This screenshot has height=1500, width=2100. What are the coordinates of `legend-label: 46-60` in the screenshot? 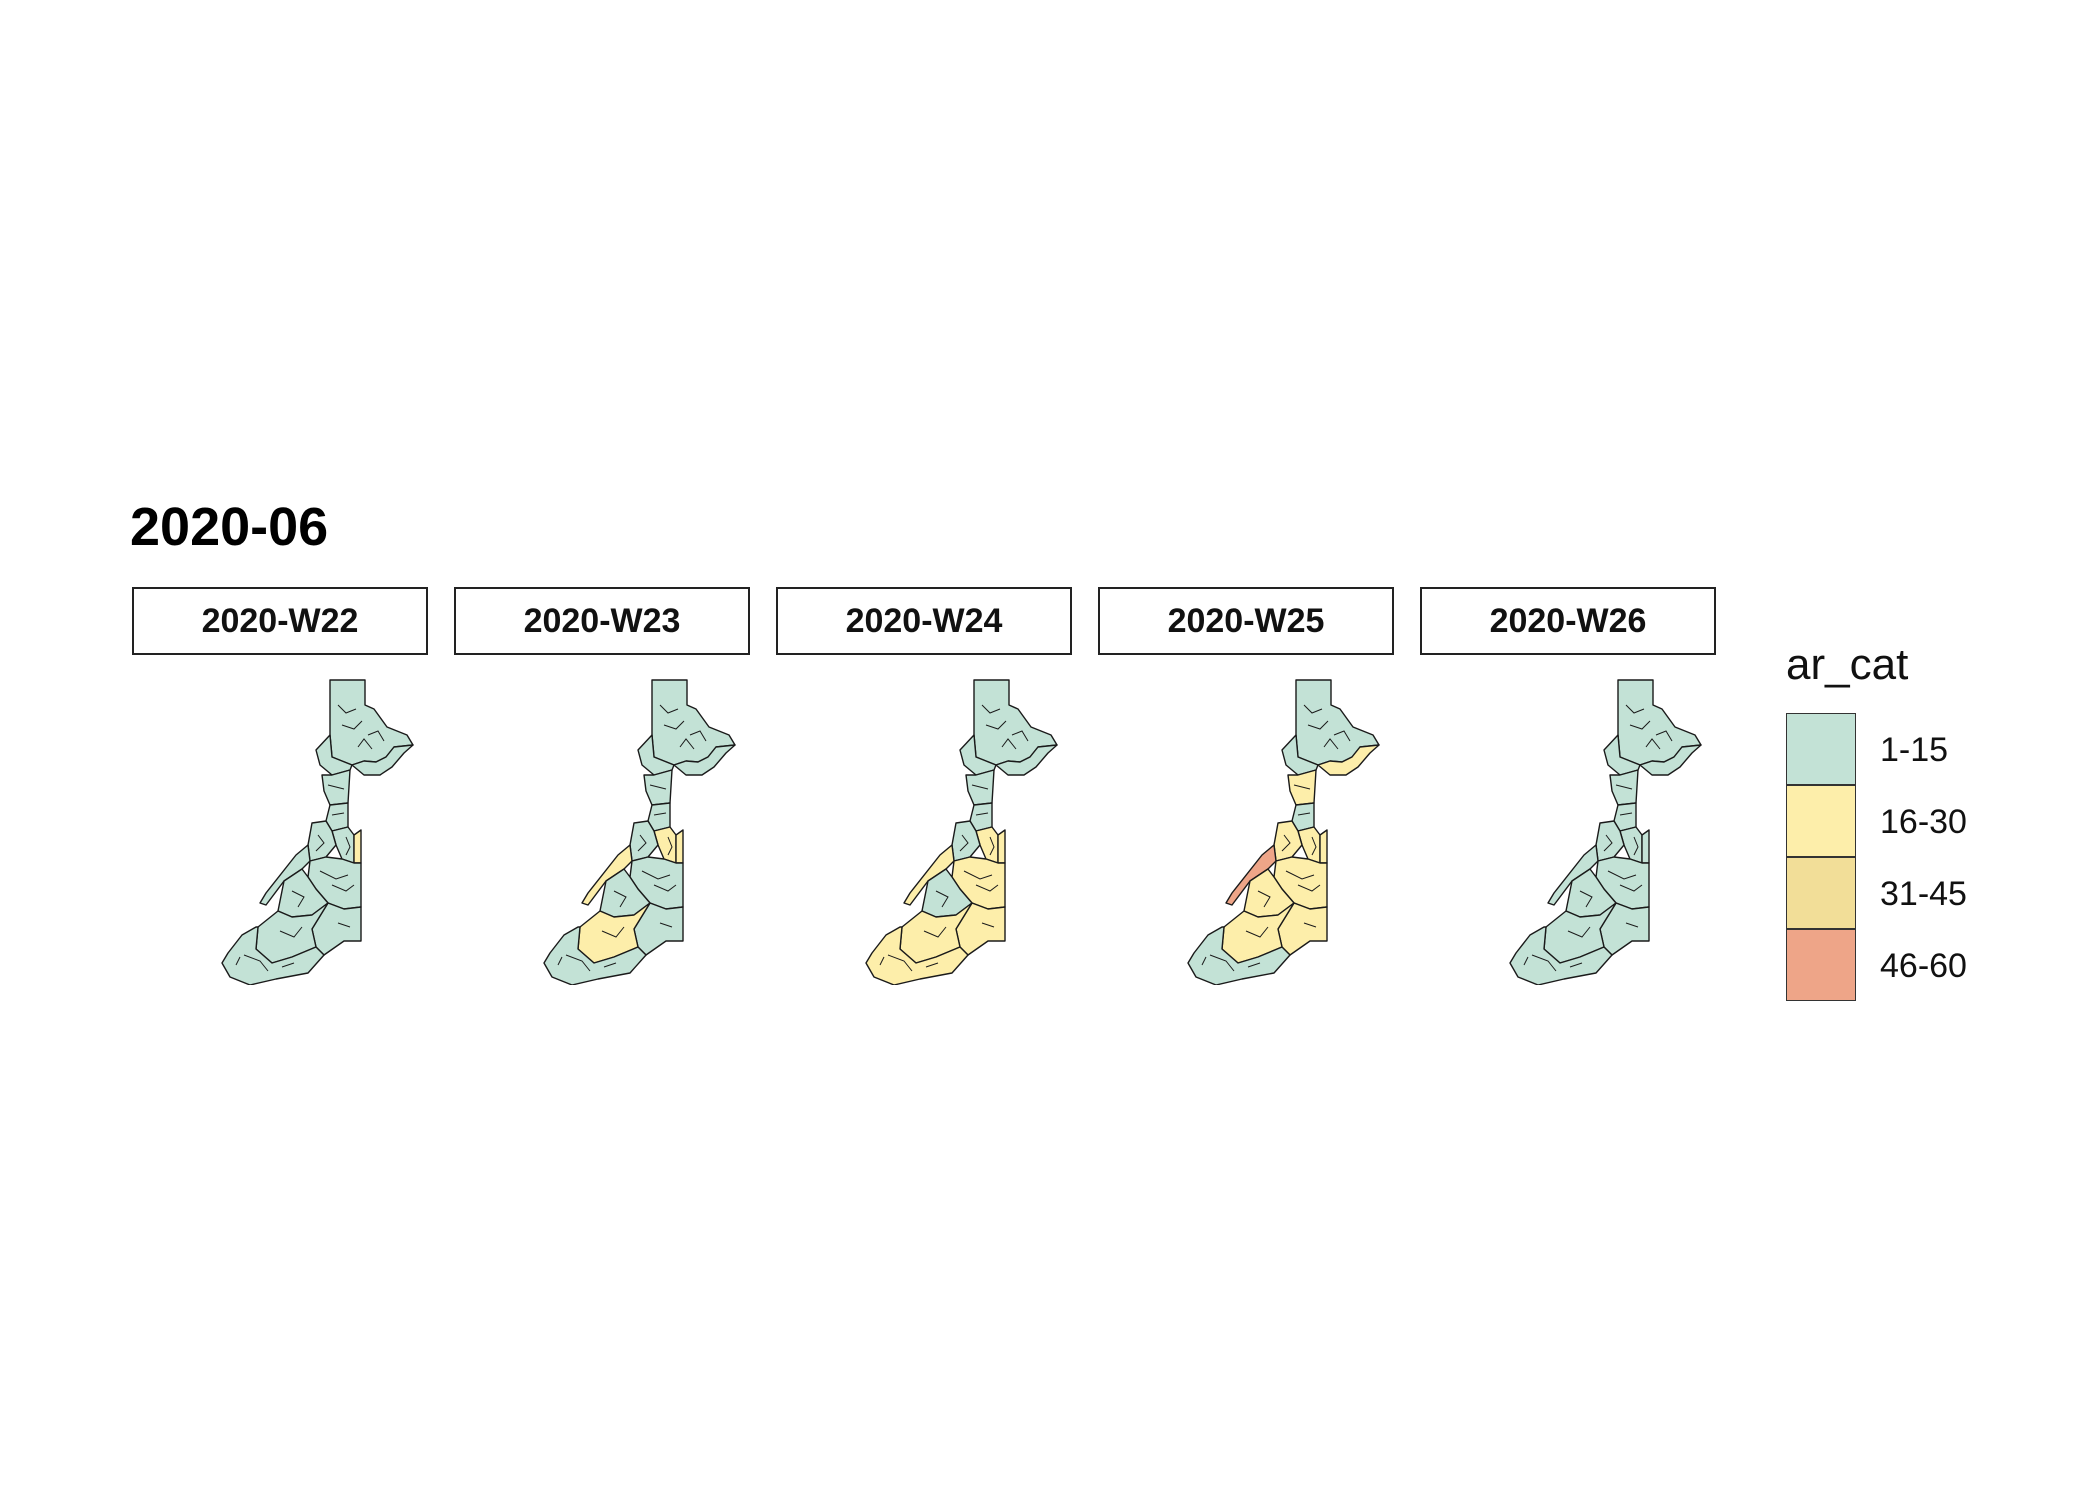 It's located at (1923, 966).